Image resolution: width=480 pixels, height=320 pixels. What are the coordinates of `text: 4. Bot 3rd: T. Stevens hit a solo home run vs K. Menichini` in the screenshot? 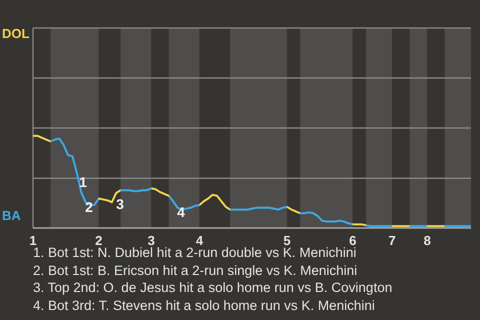 It's located at (204, 305).